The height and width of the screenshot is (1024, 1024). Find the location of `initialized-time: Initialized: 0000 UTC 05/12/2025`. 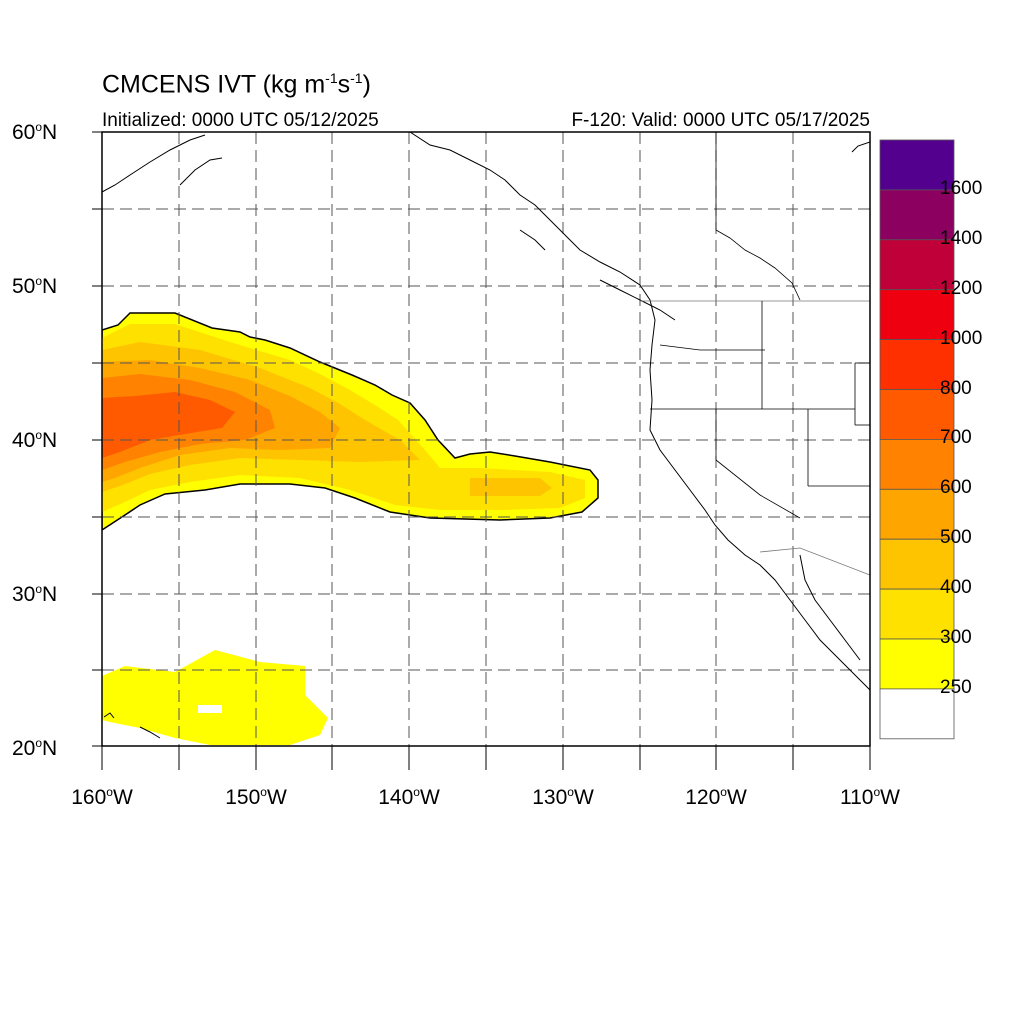

initialized-time: Initialized: 0000 UTC 05/12/2025 is located at coordinates (240, 120).